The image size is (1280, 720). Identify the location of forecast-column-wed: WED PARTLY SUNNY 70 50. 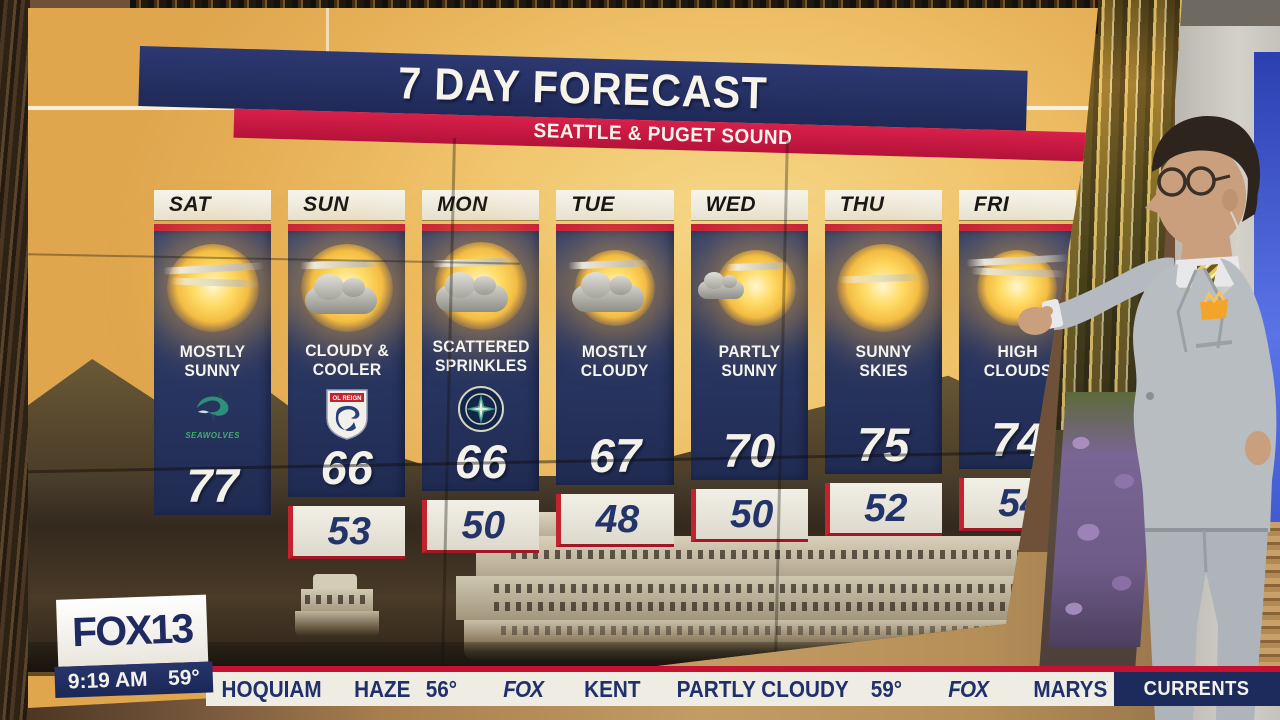
(749, 374).